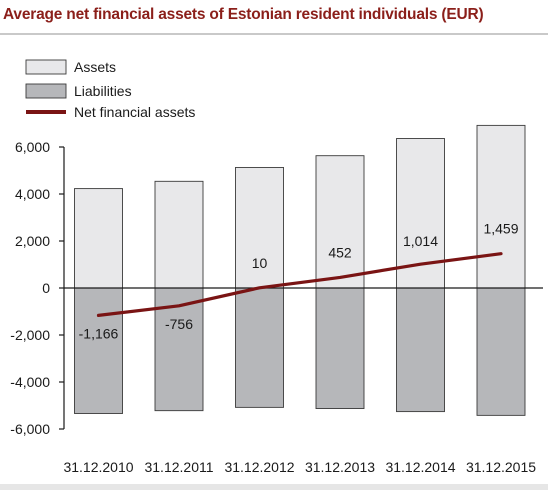 The width and height of the screenshot is (548, 490). Describe the element at coordinates (46, 67) in the screenshot. I see `legend-assets-swatch` at that location.